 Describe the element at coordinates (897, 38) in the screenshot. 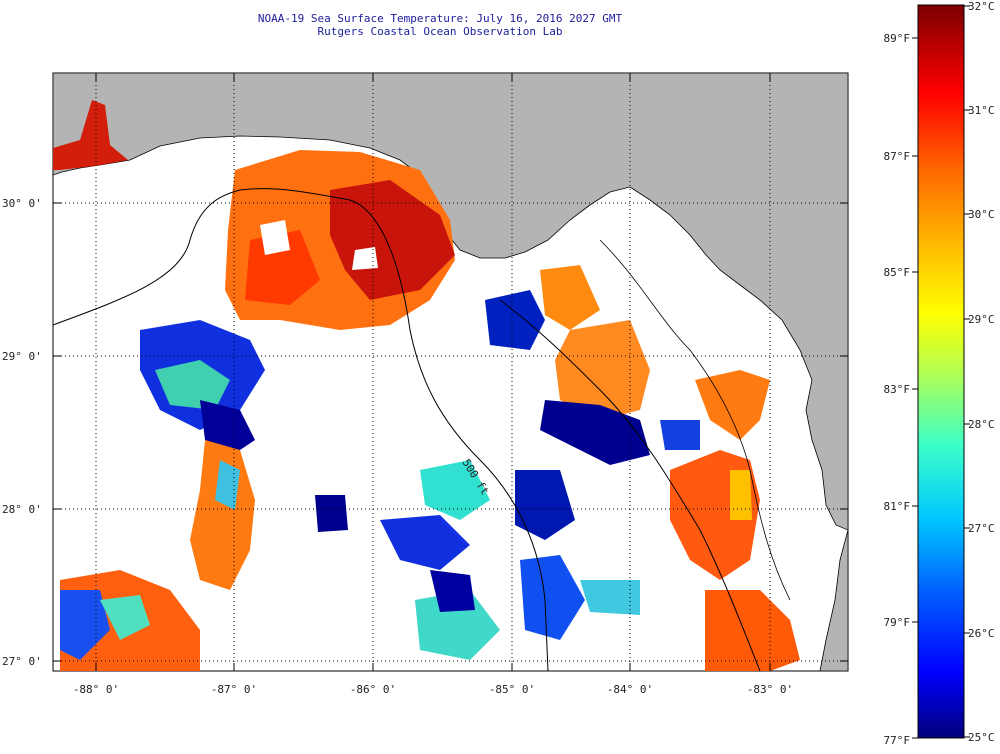

I see `cb-f-89: 89°F` at that location.